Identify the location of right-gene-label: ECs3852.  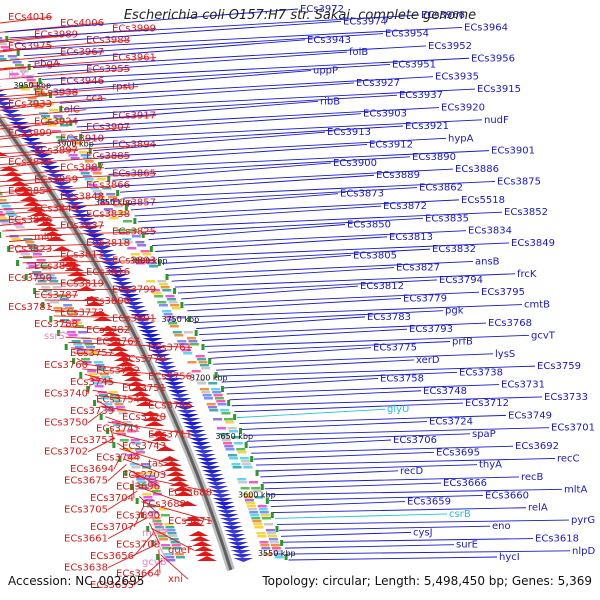
(526, 212).